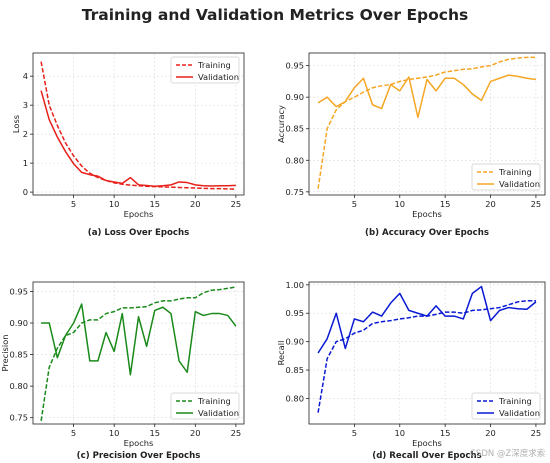 The width and height of the screenshot is (550, 463). Describe the element at coordinates (16, 124) in the screenshot. I see `y-axis-label: Loss` at that location.